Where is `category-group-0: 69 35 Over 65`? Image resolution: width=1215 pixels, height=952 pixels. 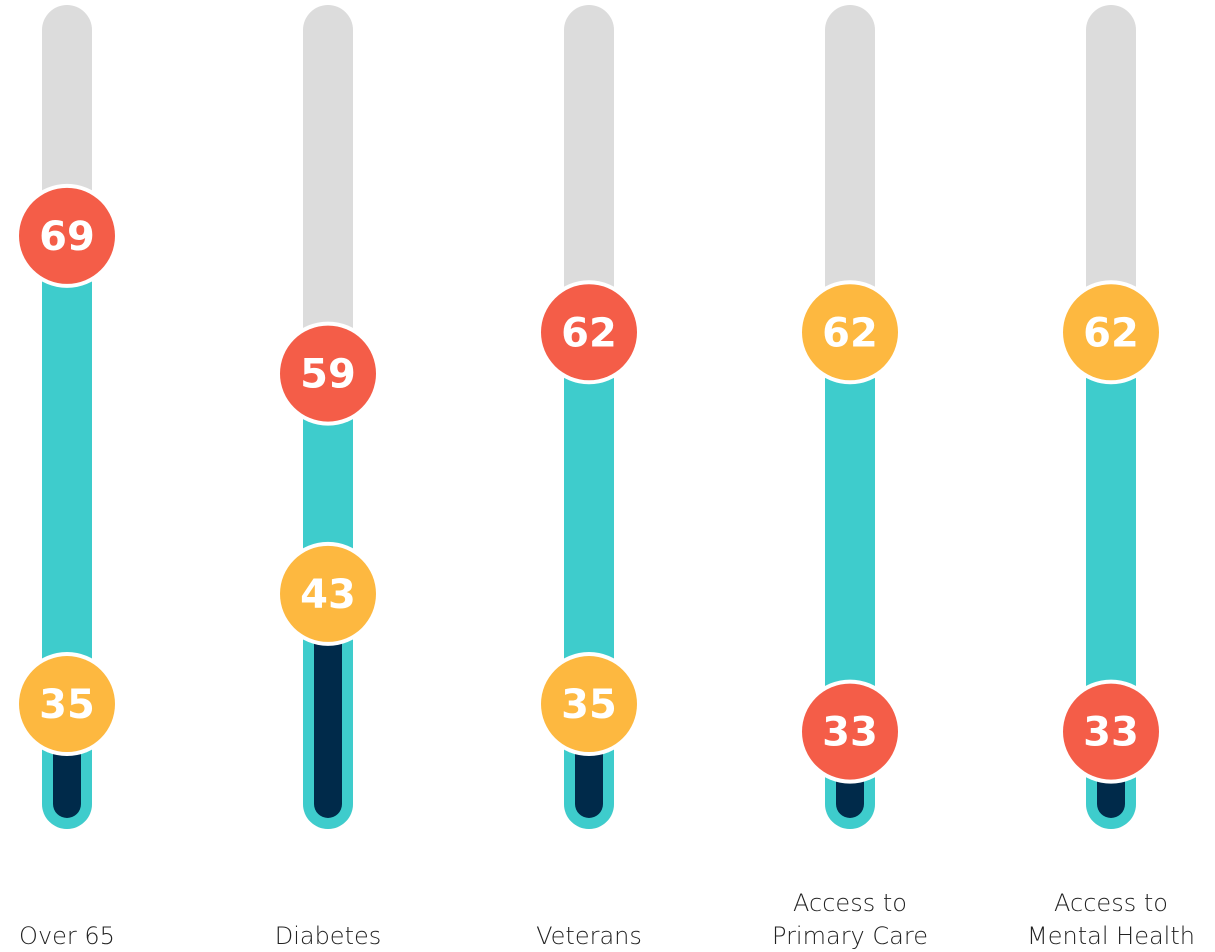
category-group-0: 69 35 Over 65 is located at coordinates (67, 477).